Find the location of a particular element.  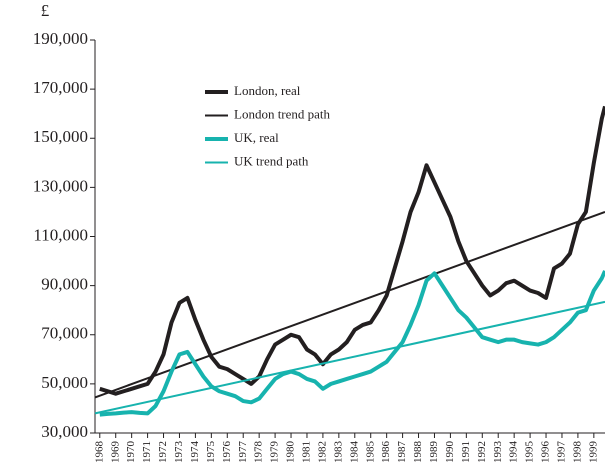

x-tick-label: 1973 is located at coordinates (179, 452).